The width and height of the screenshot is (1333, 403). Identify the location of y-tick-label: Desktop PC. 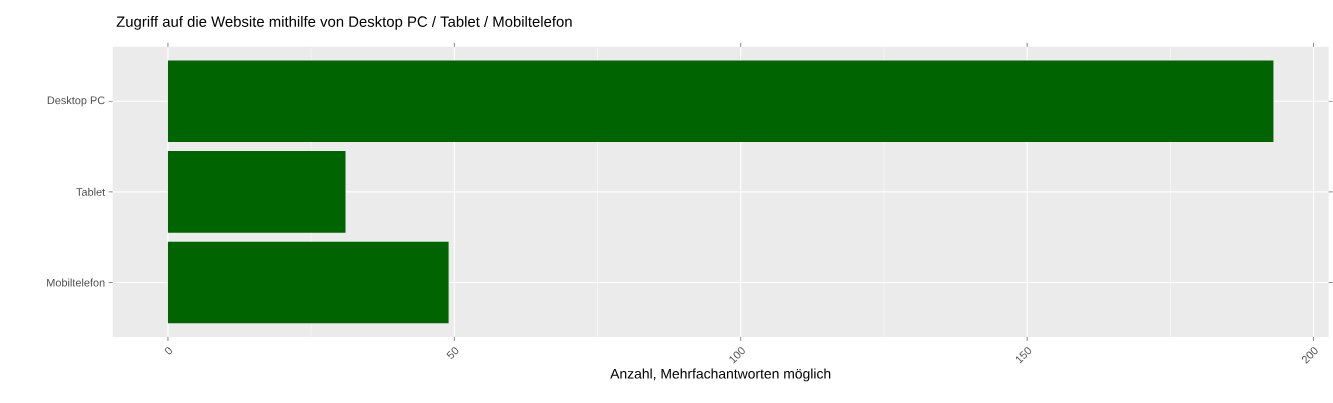
(76, 101).